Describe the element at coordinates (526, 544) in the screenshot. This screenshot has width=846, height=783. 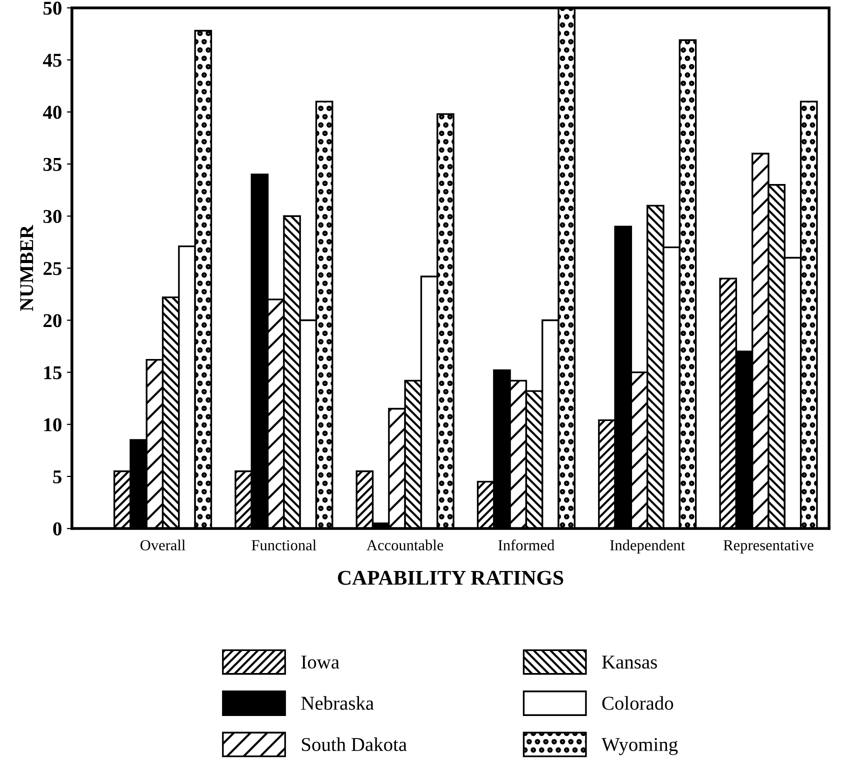
I see `x-tick-label: Informed` at that location.